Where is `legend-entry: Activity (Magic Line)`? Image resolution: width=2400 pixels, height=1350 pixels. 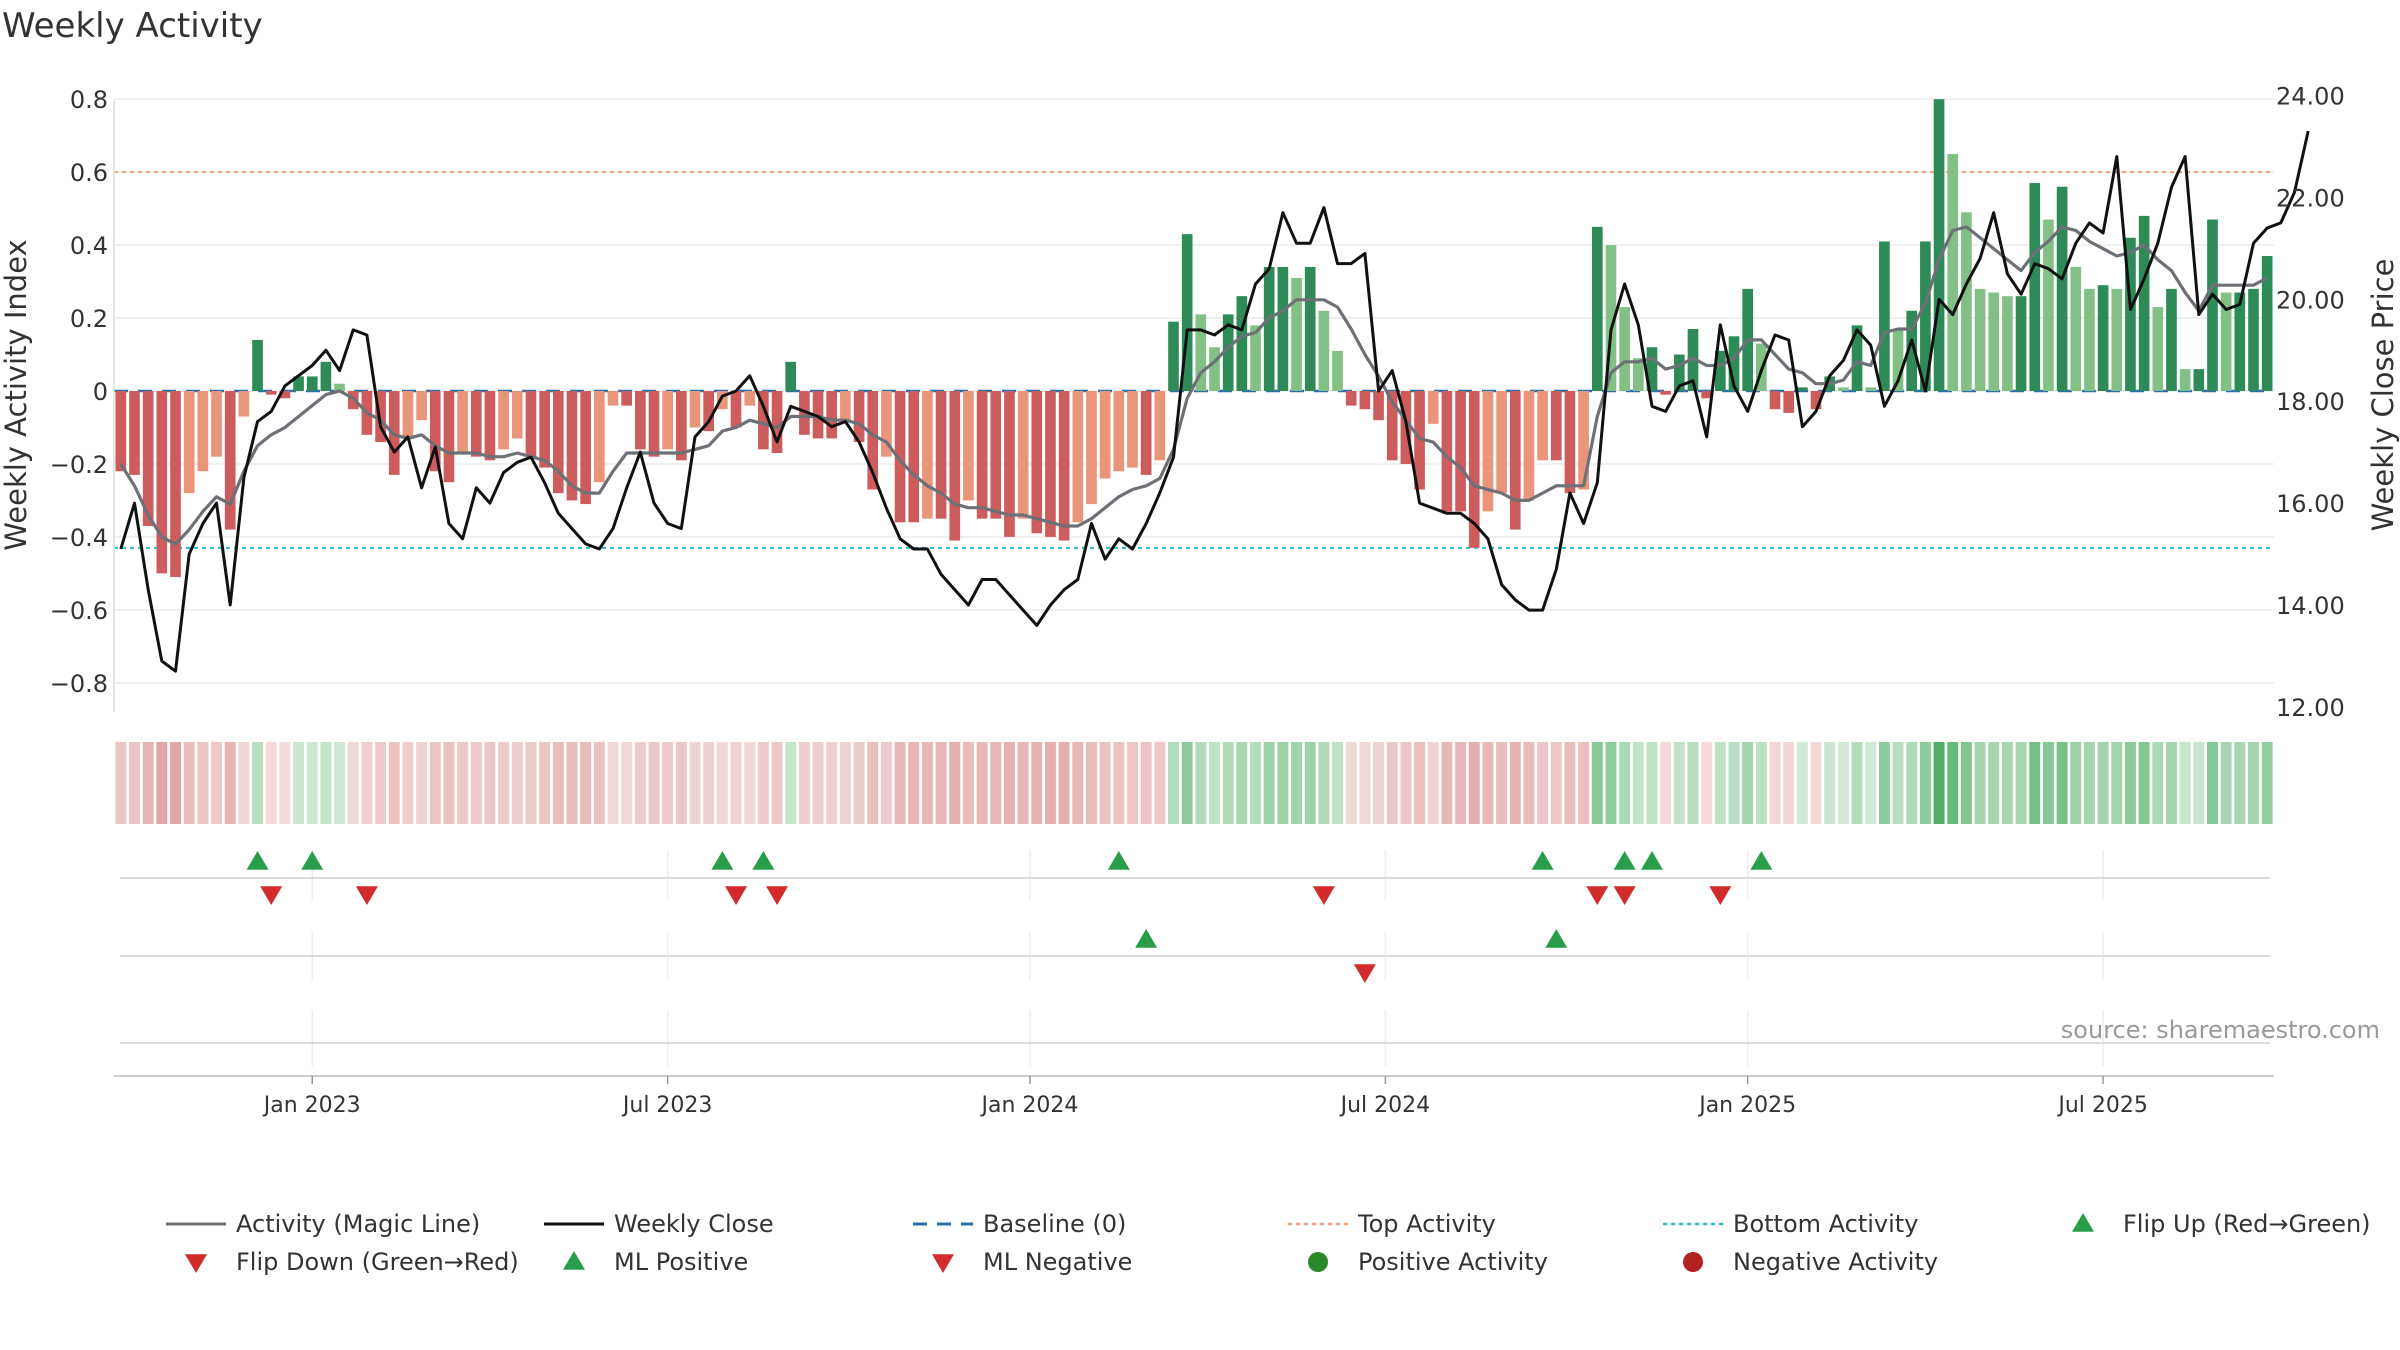
legend-entry: Activity (Magic Line) is located at coordinates (323, 1224).